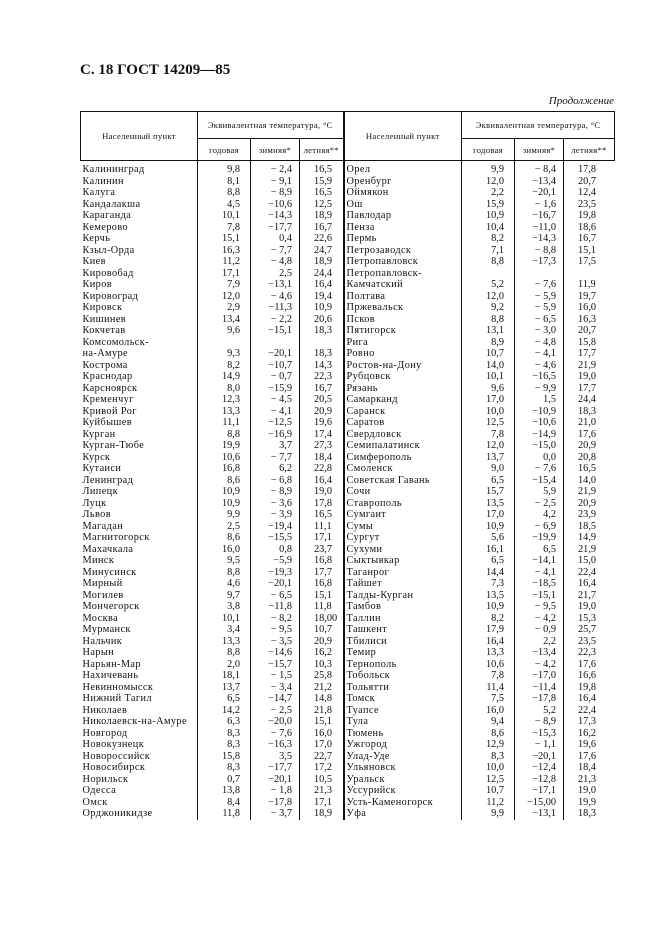 Image resolution: width=661 pixels, height=936 pixels. Describe the element at coordinates (488, 168) in the screenshot. I see `right-year-temp: 9,9` at that location.